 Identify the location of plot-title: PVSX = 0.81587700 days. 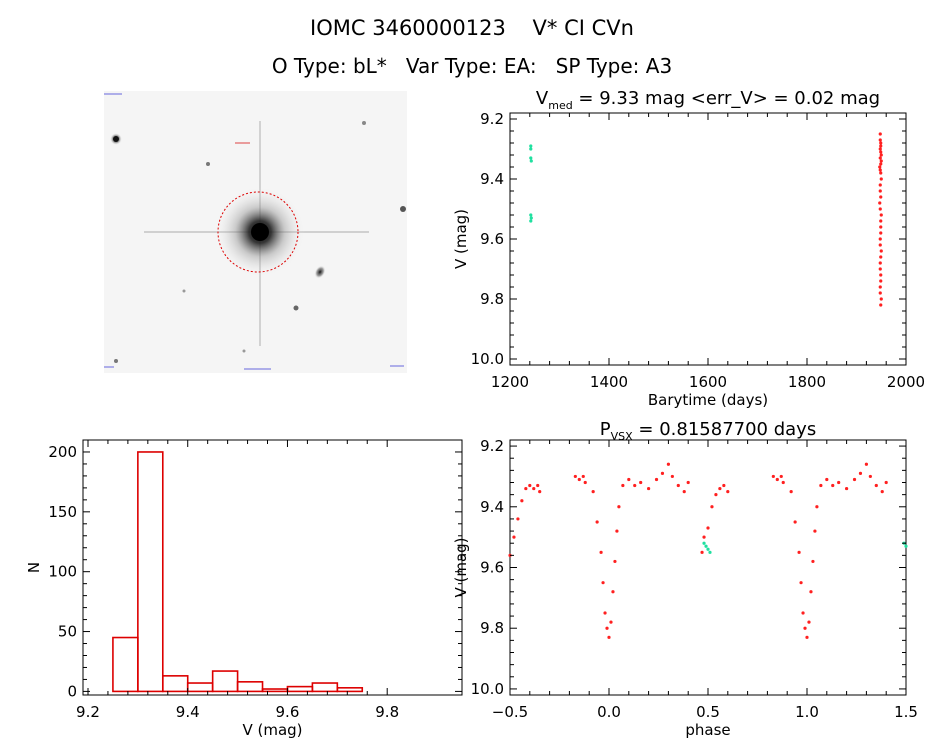
(708, 431).